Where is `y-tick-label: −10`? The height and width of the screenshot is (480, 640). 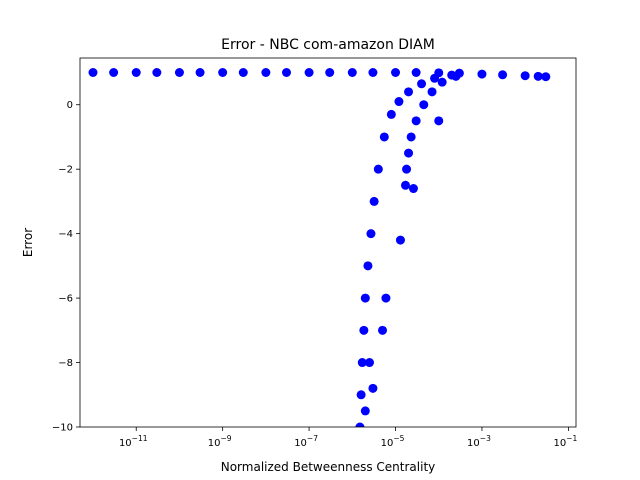 y-tick-label: −10 is located at coordinates (62, 428).